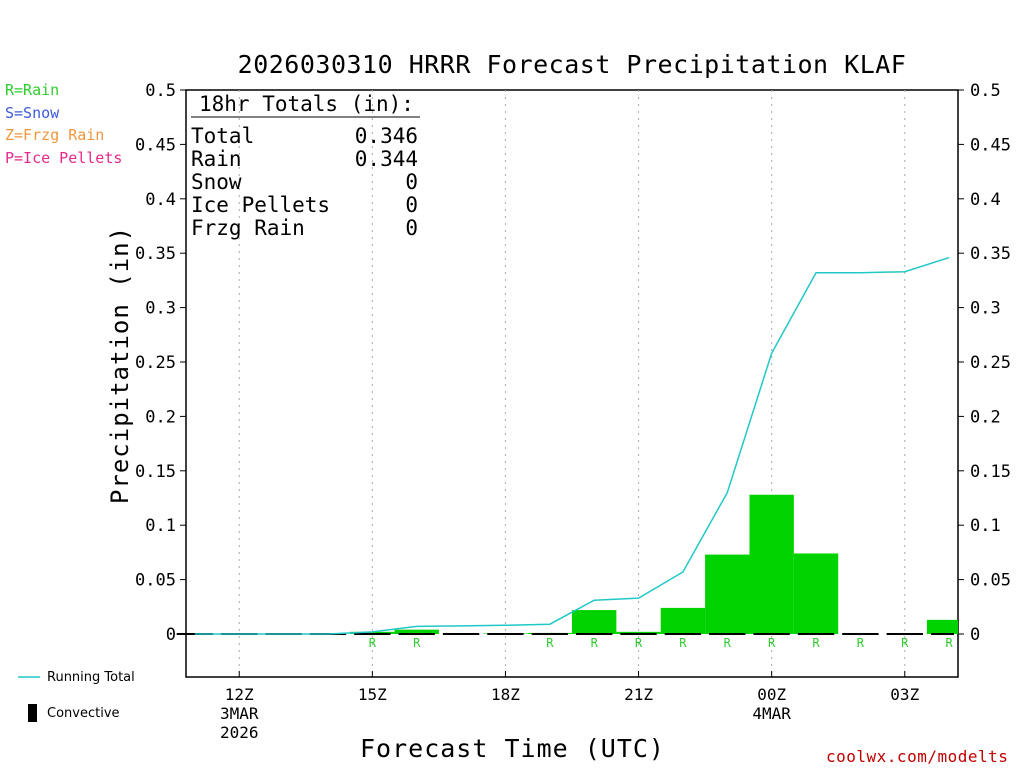 The width and height of the screenshot is (1024, 768). What do you see at coordinates (985, 417) in the screenshot?
I see `y-tick-label-right: 0.2` at bounding box center [985, 417].